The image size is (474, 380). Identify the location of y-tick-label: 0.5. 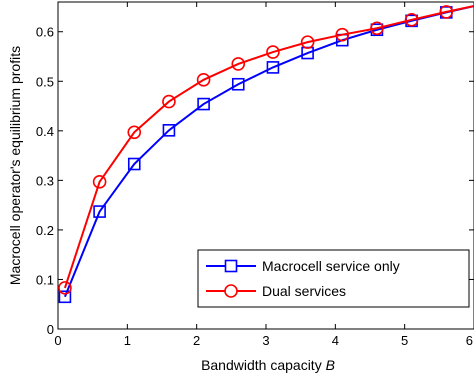
(45, 81).